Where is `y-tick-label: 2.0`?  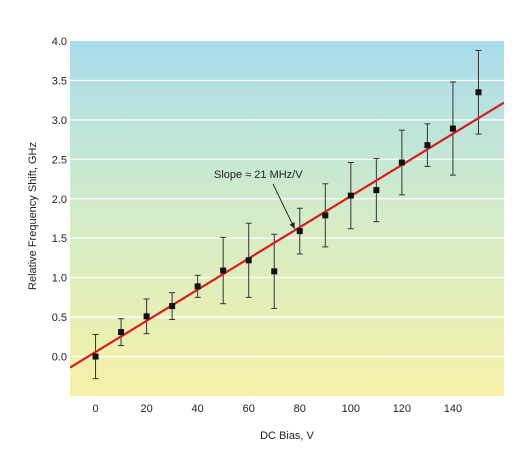
y-tick-label: 2.0 is located at coordinates (59, 200).